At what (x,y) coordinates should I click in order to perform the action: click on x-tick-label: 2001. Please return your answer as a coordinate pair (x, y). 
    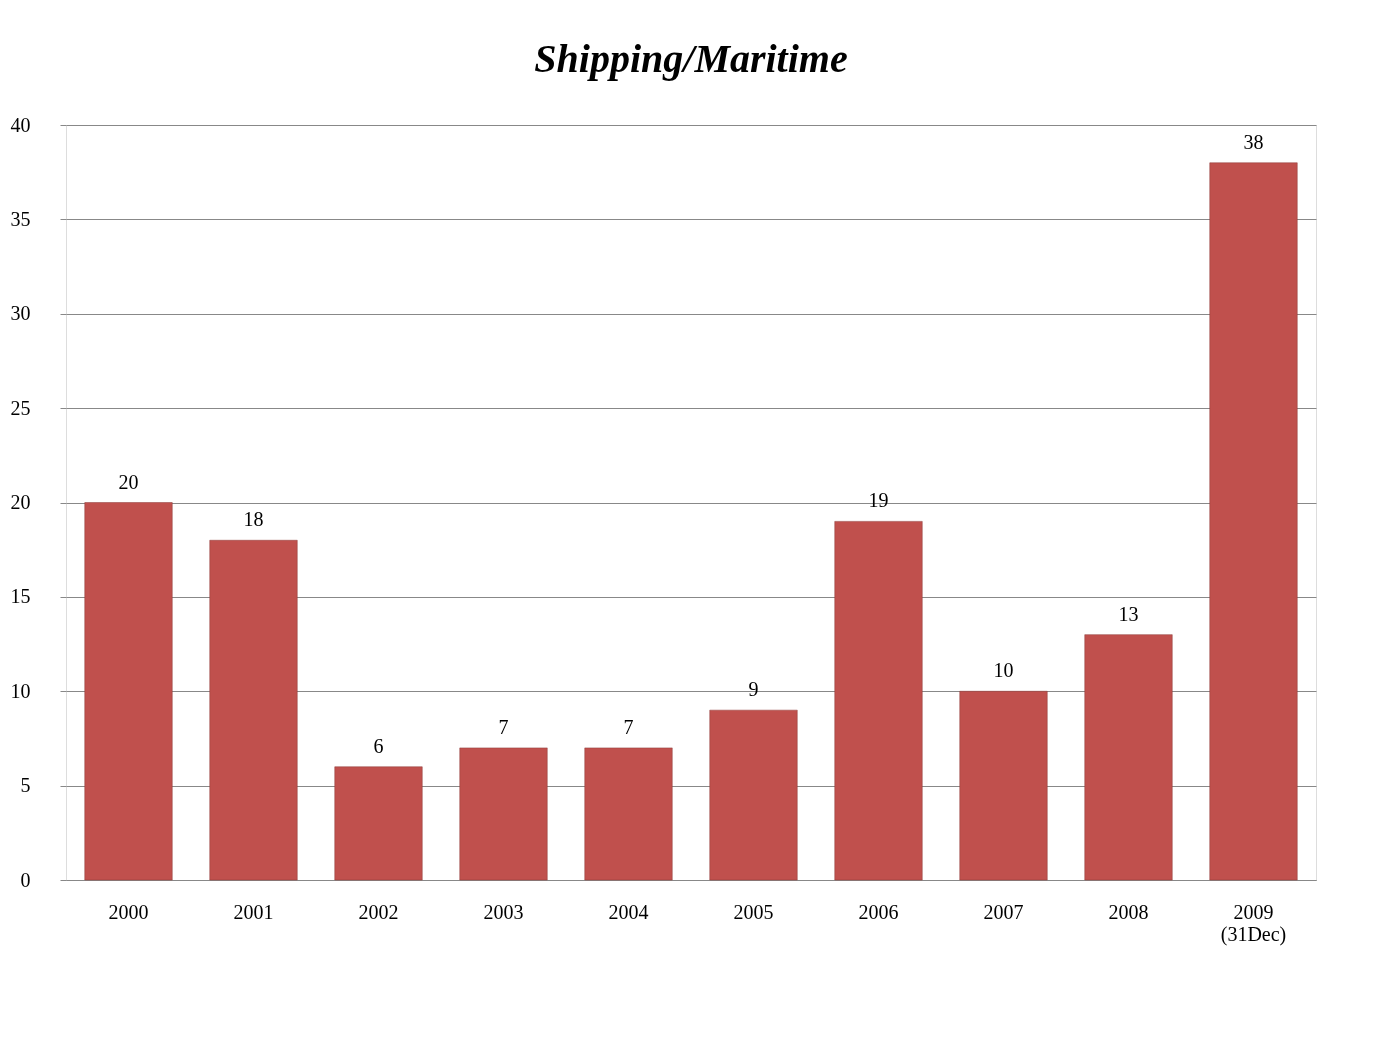
    Looking at the image, I should click on (253, 911).